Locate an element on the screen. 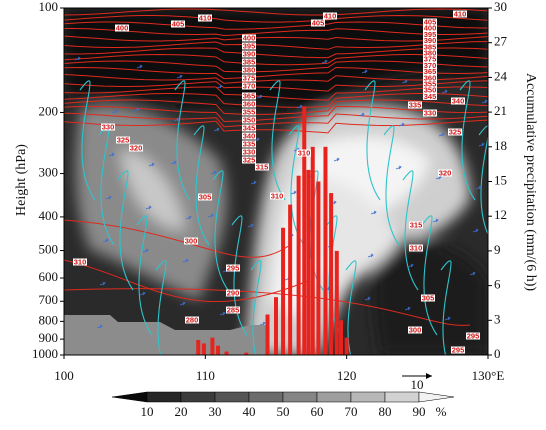  y2-tick-label: 24 is located at coordinates (501, 75).